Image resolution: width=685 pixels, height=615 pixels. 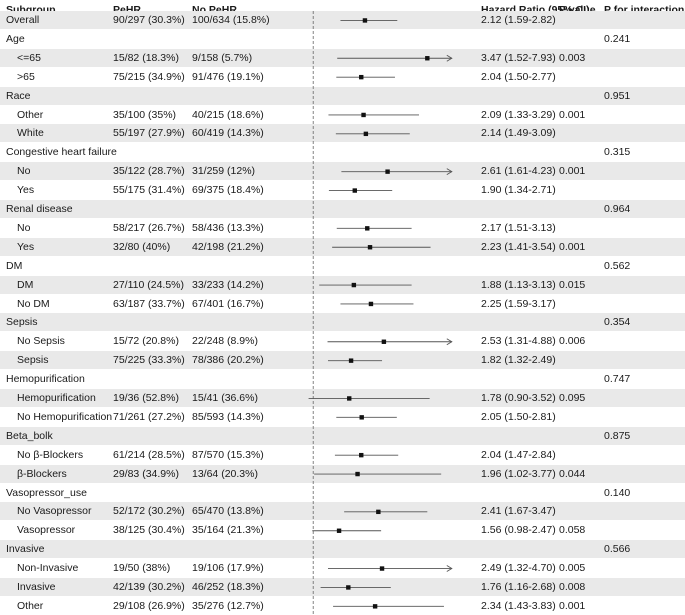 What do you see at coordinates (342, 322) in the screenshot?
I see `group-header-row: Sepsis 0.354` at bounding box center [342, 322].